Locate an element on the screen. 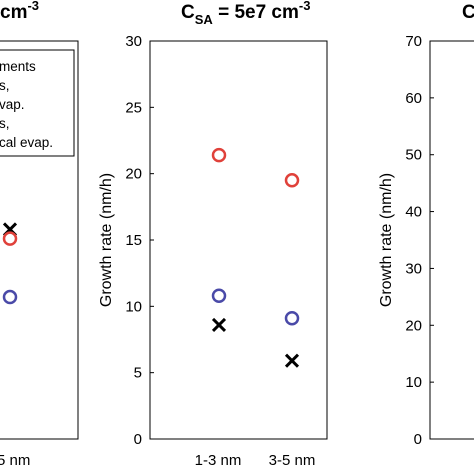 Image resolution: width=474 pixels, height=474 pixels. panel-left-markers is located at coordinates (10, 263).